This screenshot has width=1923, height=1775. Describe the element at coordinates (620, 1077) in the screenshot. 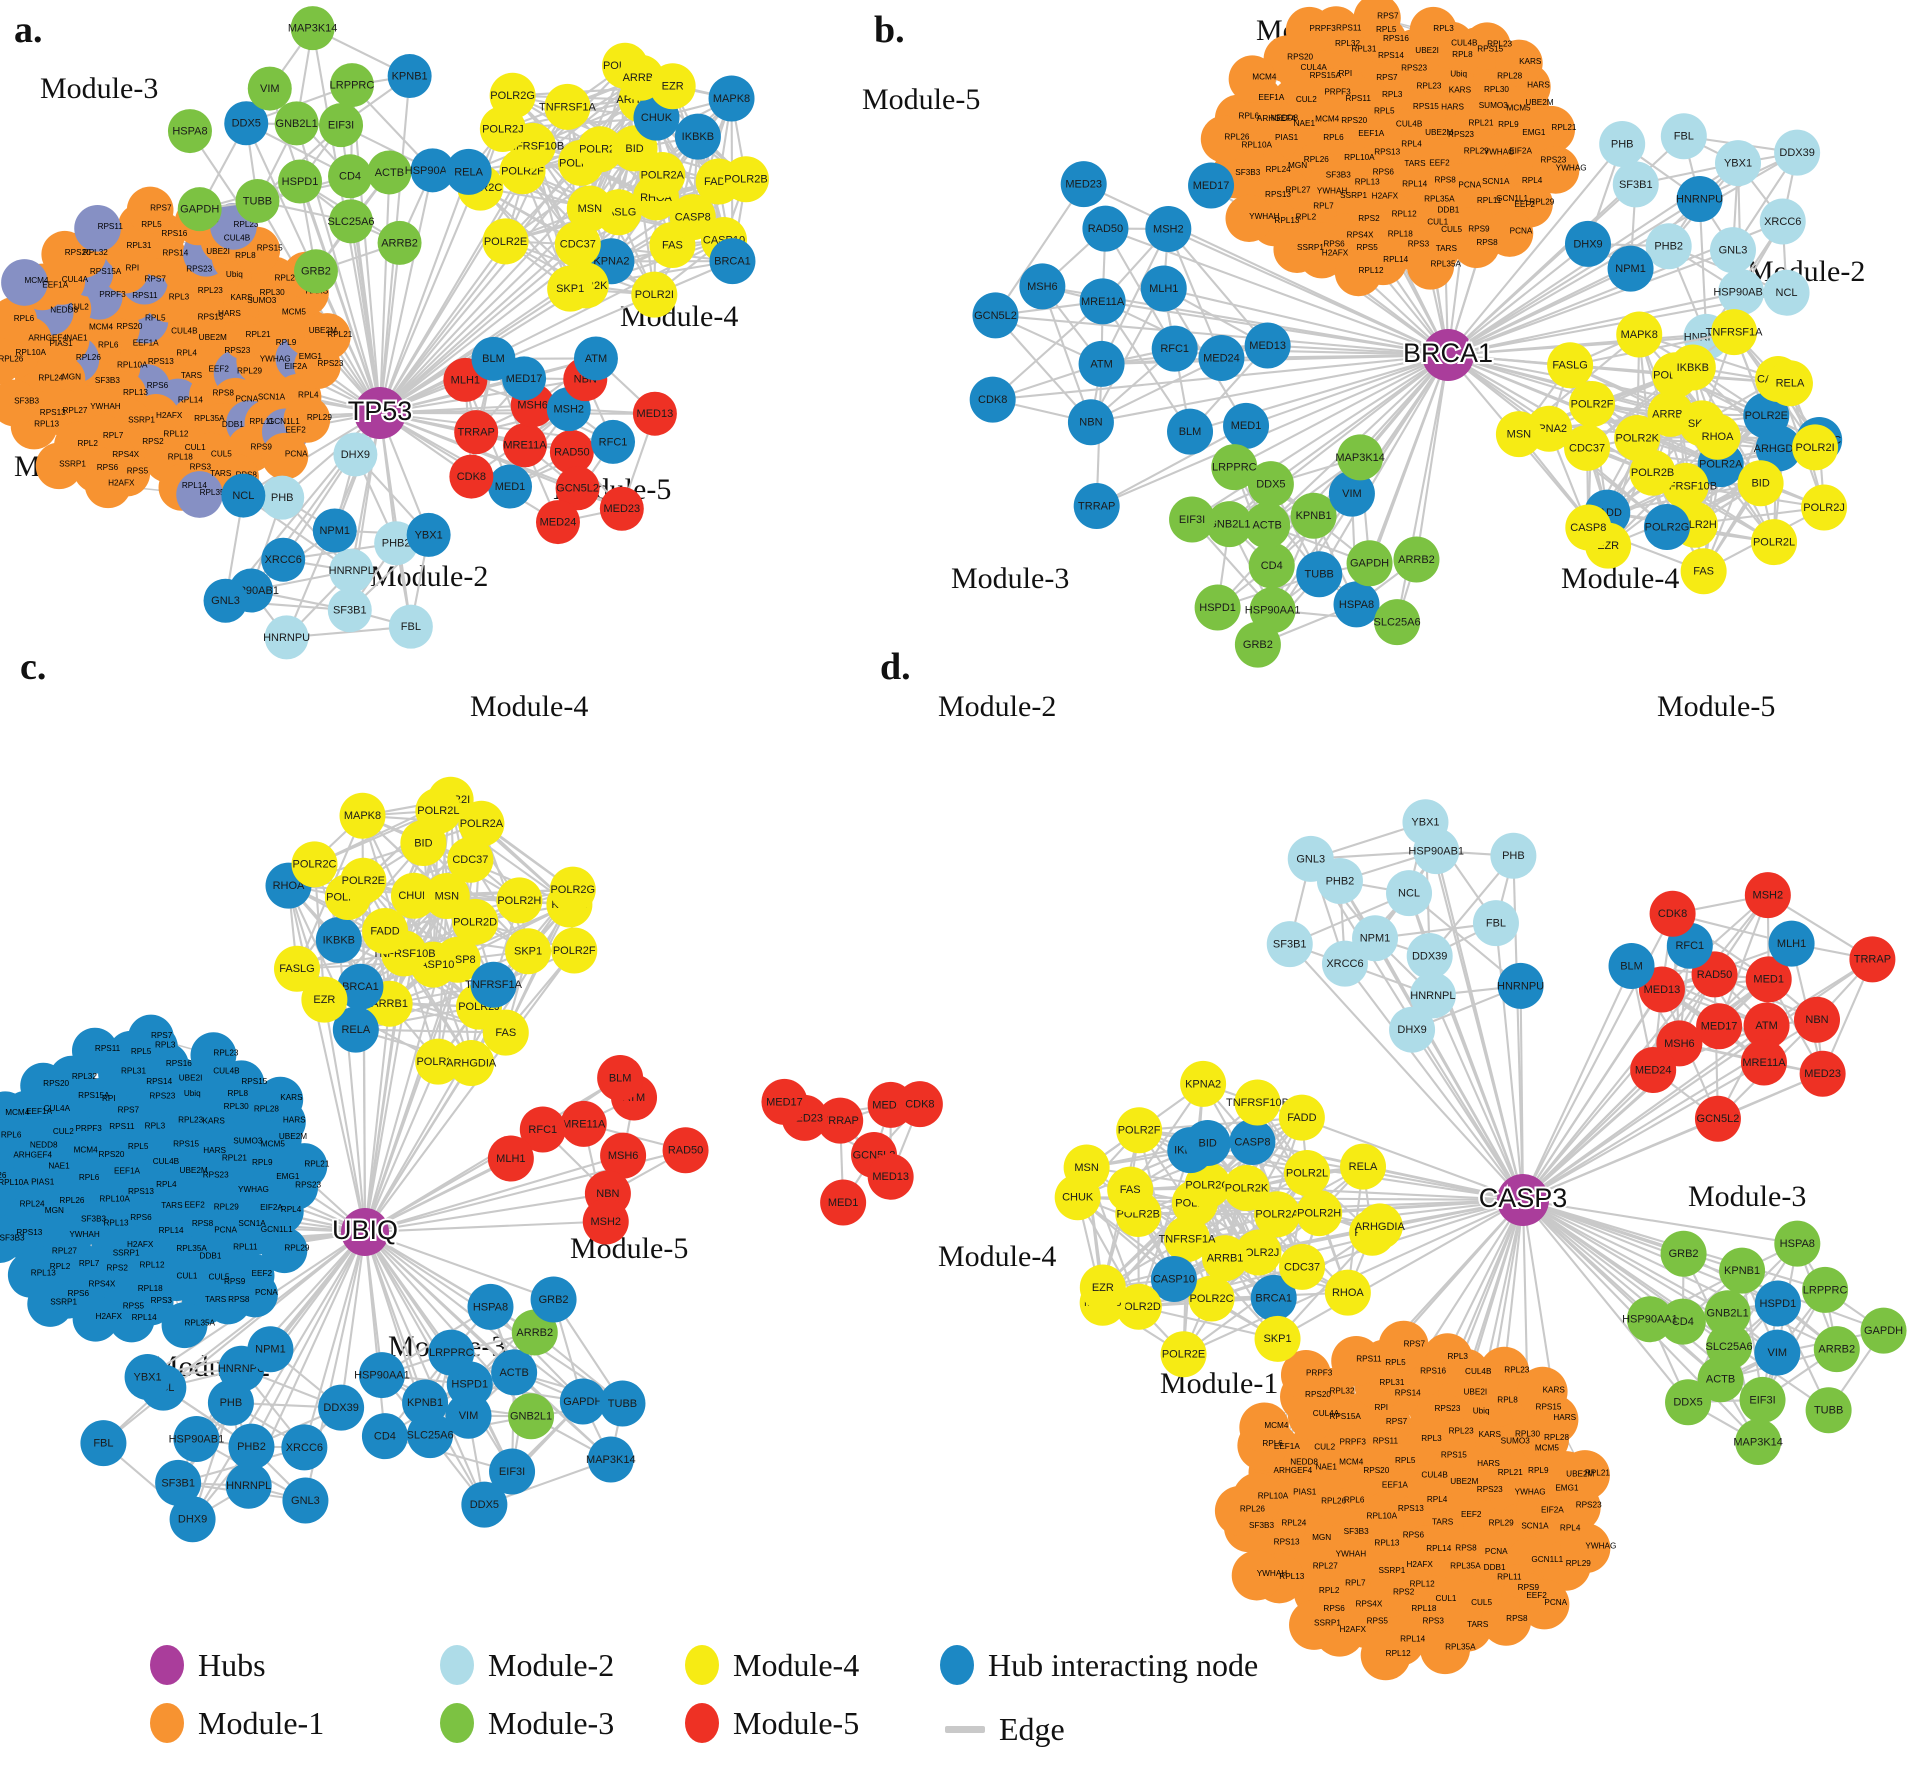

I see `node-blm: BLM` at that location.